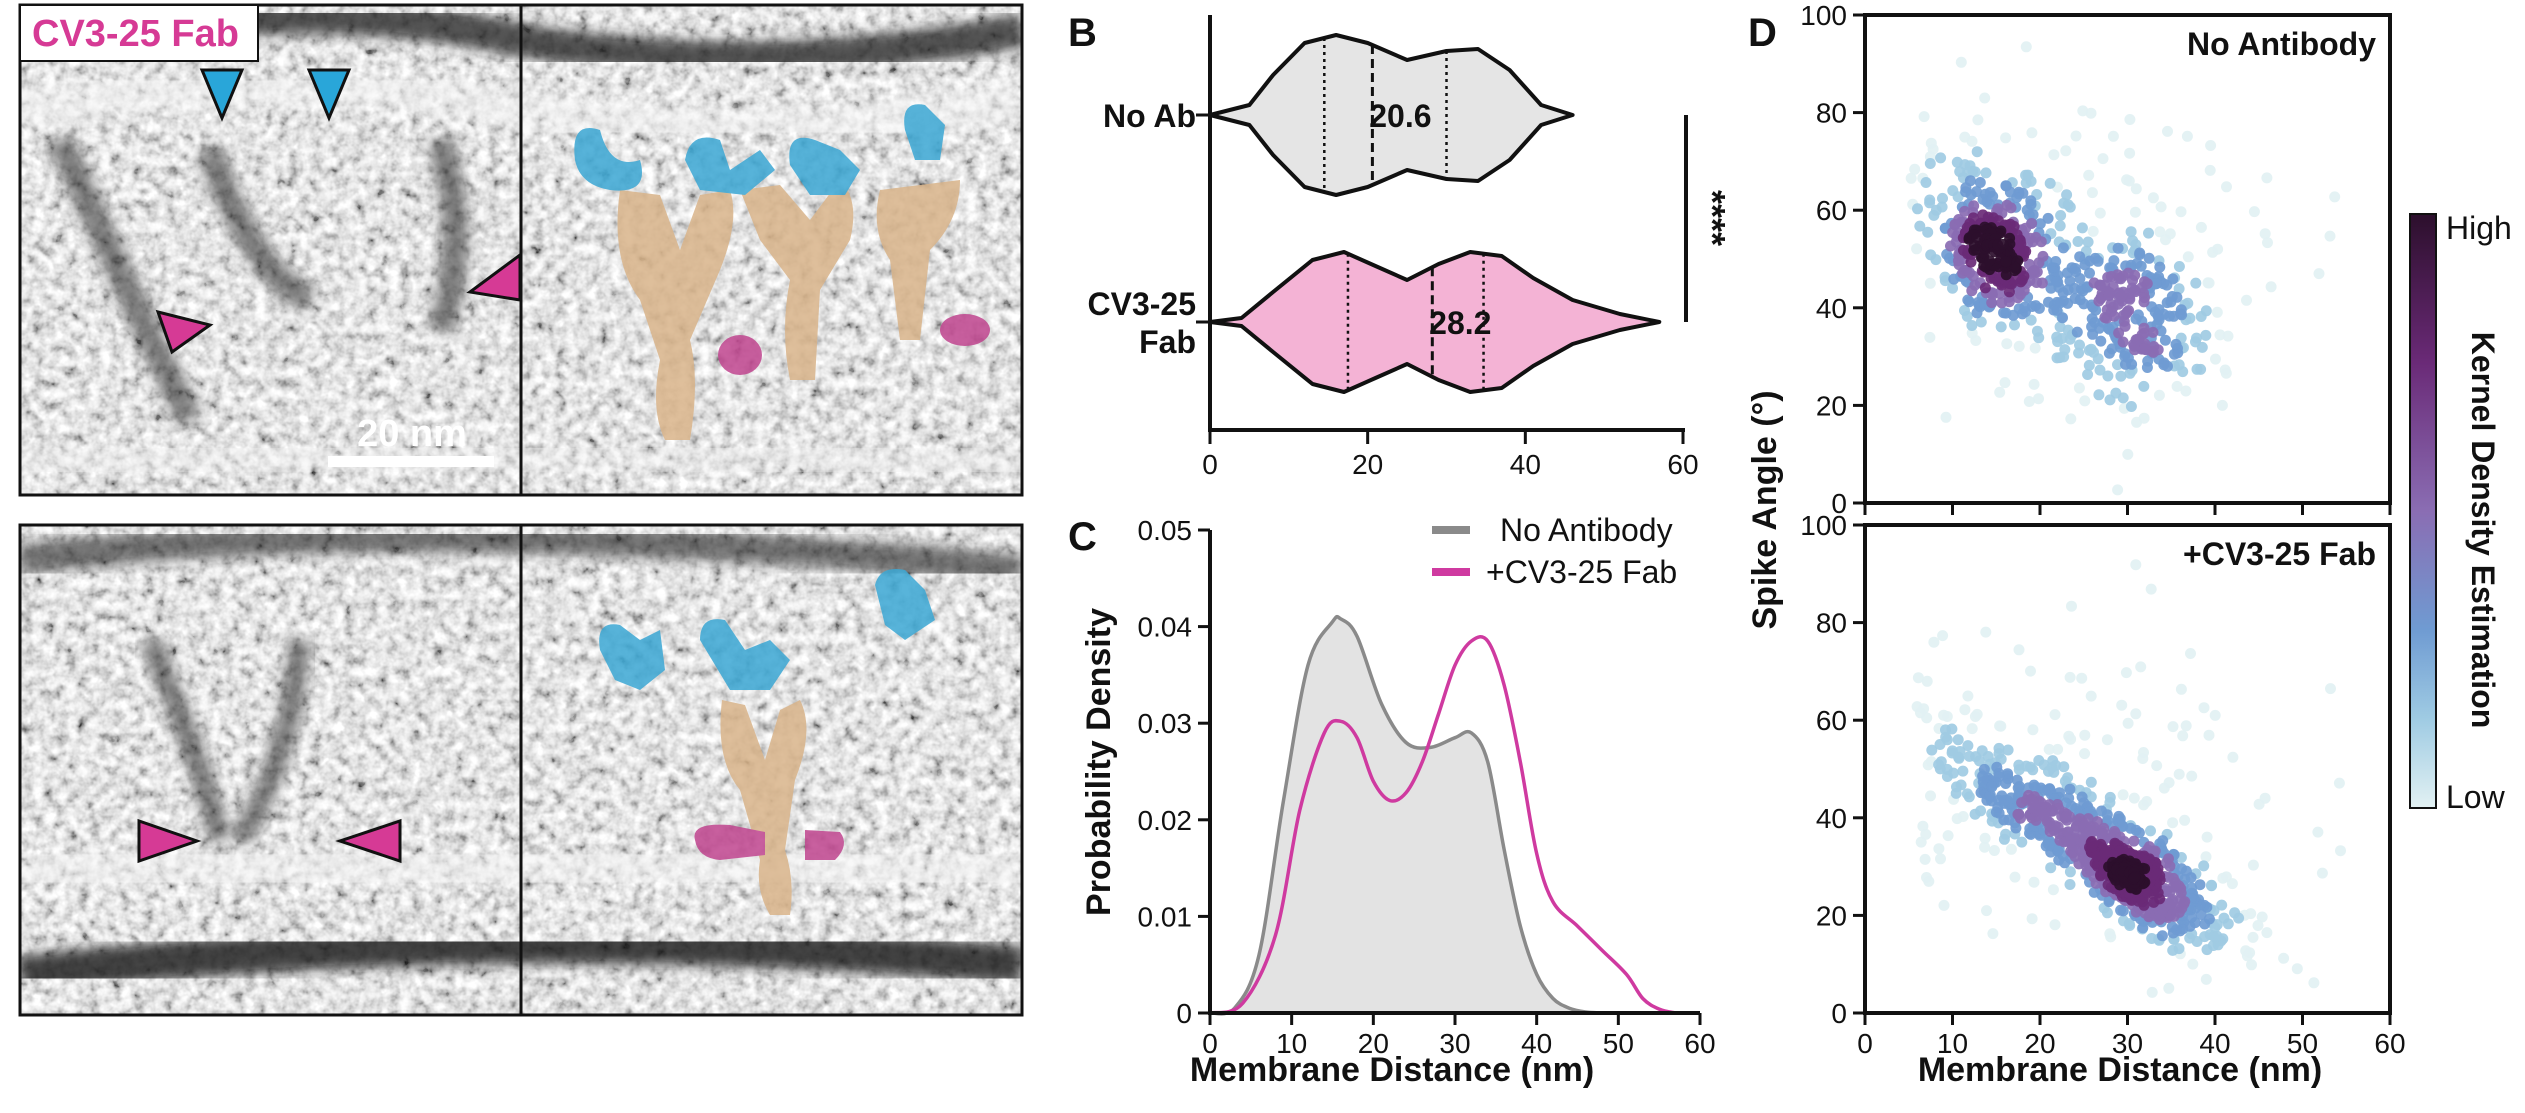 The width and height of the screenshot is (2525, 1113). I want to click on d-y-axis-label: Spike Angle (°), so click(1765, 509).